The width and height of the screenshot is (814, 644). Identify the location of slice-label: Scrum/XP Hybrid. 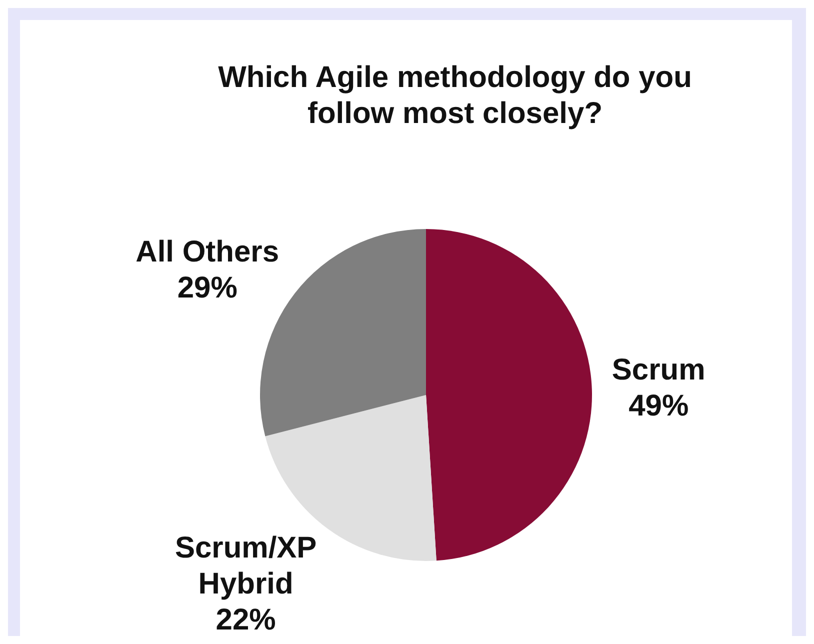
(245, 566).